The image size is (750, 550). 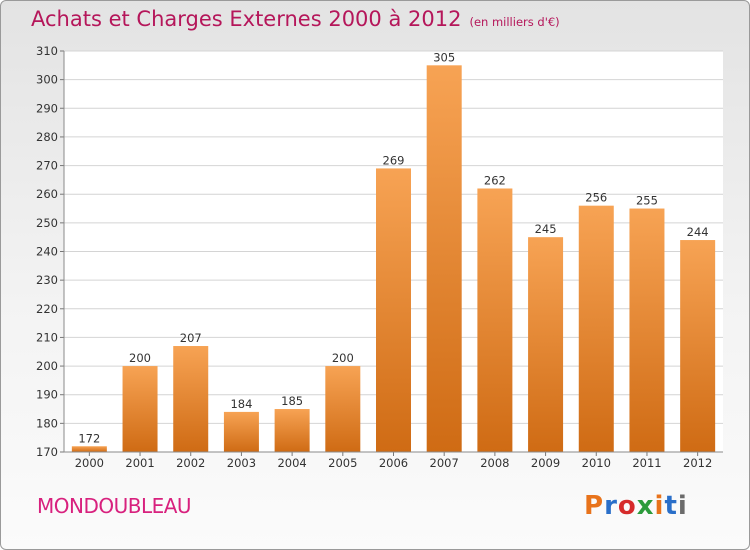 I want to click on x-tick-label: 2006, so click(x=393, y=463).